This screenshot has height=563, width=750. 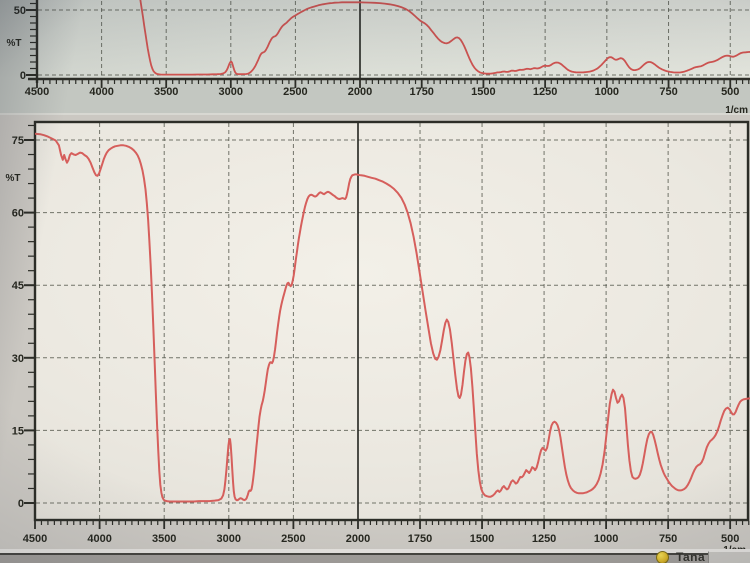 I want to click on taskbar-button, so click(x=729, y=557).